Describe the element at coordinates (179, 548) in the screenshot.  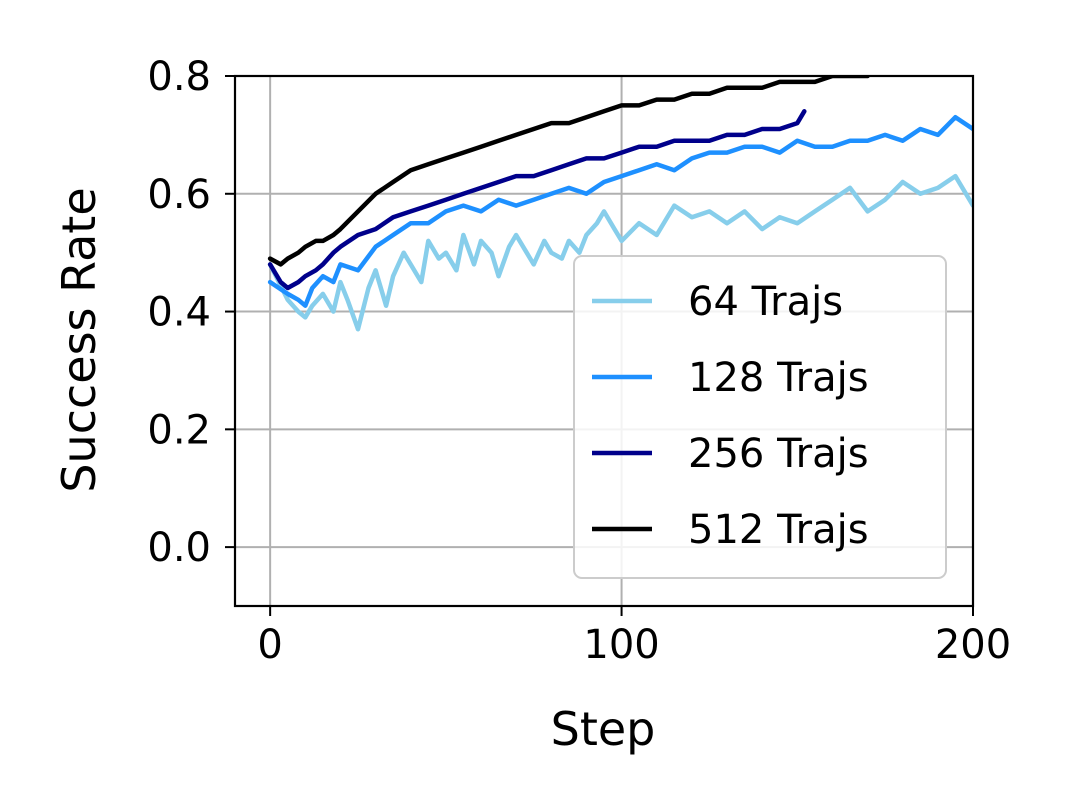
I see `y-tick-label: 0.0` at that location.